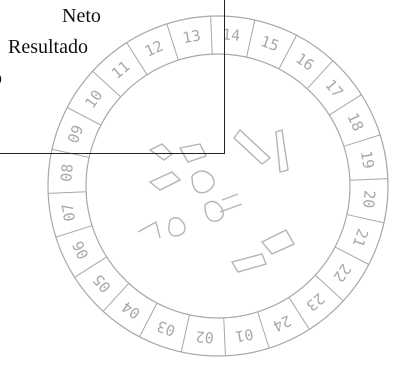  Describe the element at coordinates (81, 16) in the screenshot. I see `text-line-neto: Neto` at that location.